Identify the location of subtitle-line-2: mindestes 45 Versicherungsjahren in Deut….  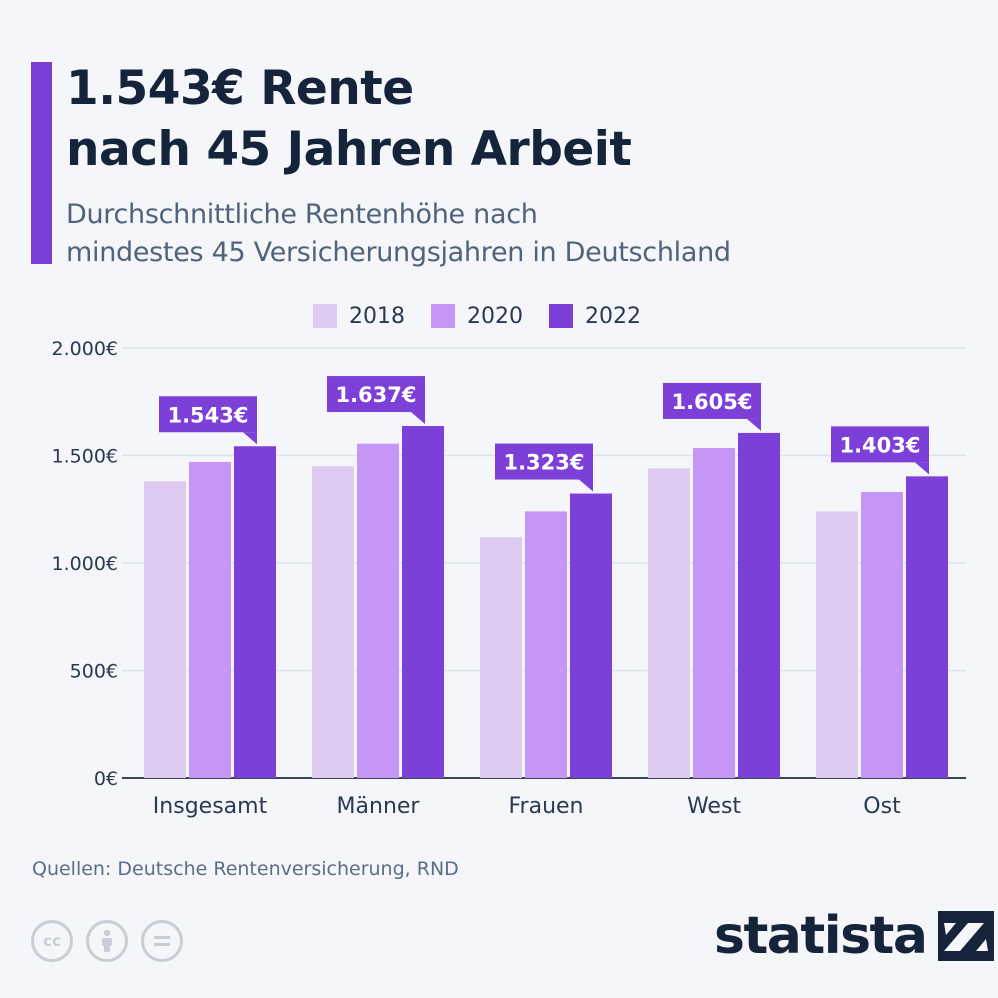
(398, 252).